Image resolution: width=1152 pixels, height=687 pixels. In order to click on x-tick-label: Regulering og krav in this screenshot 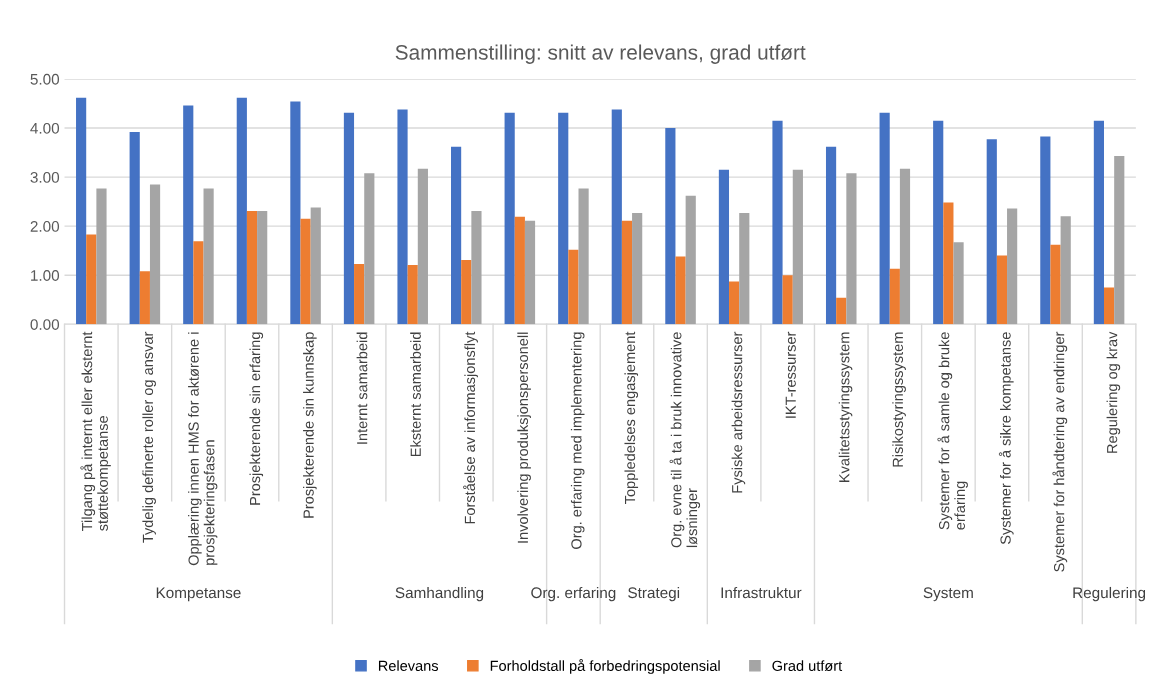, I will do `click(1113, 392)`.